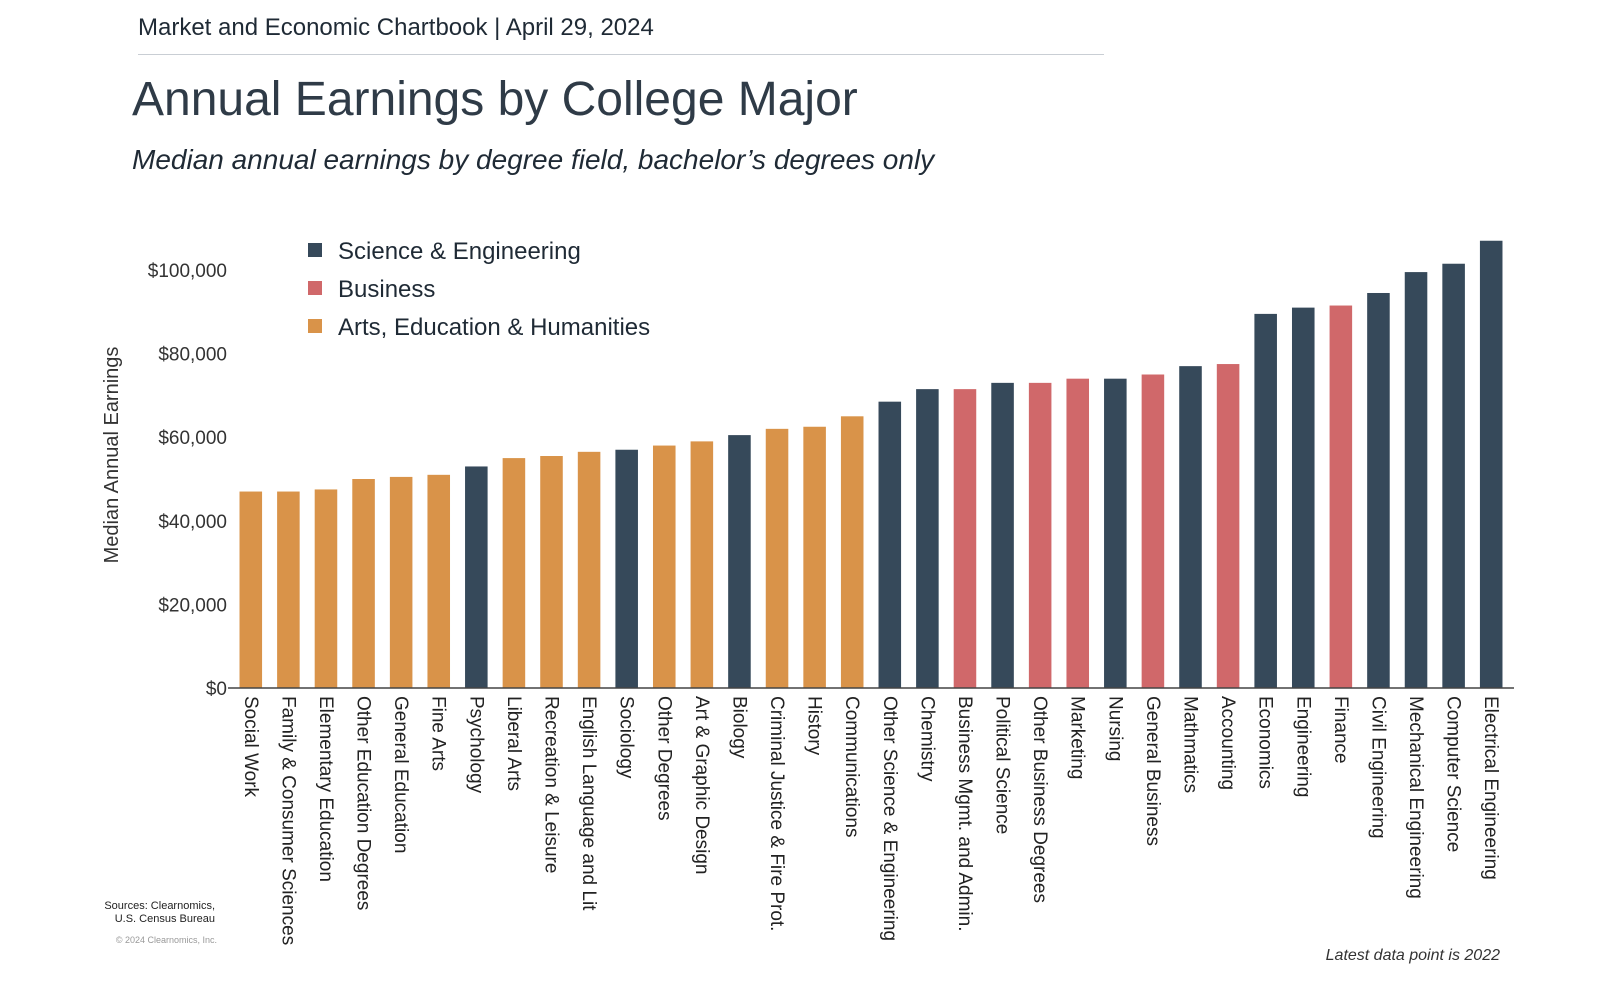 Image resolution: width=1600 pixels, height=1000 pixels. What do you see at coordinates (926, 739) in the screenshot?
I see `x-tick-label: Chemistry` at bounding box center [926, 739].